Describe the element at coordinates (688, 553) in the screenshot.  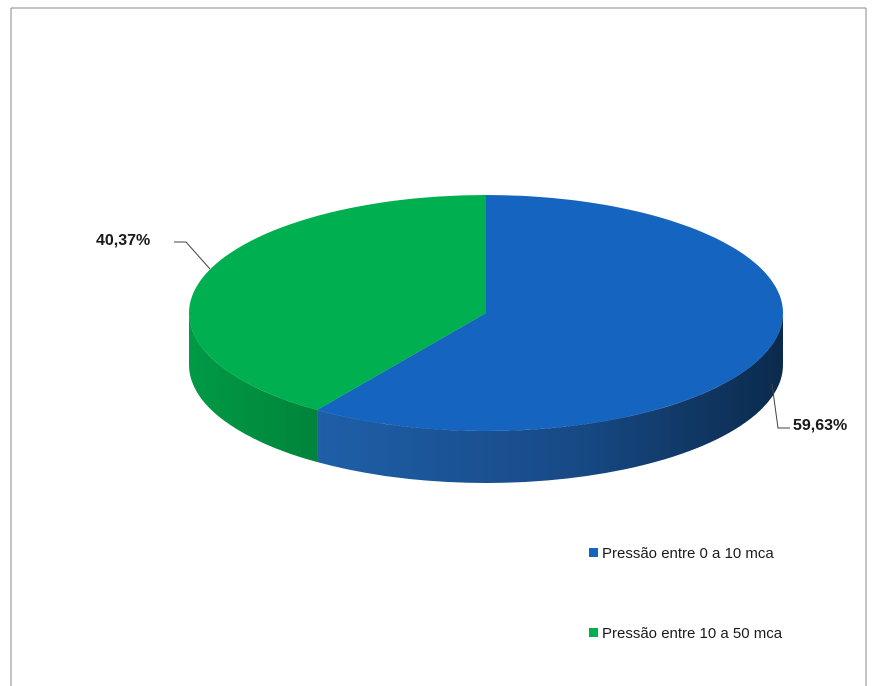
I see `legend-label-pressao-0-10: Pressão entre 0 a 10 mca` at that location.